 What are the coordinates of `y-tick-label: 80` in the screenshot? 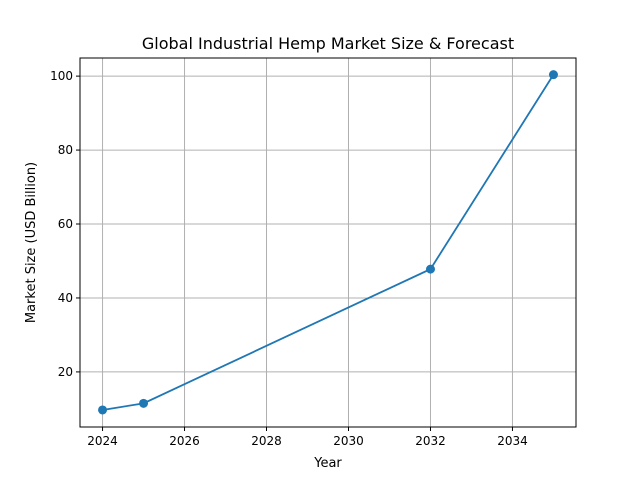 It's located at (65, 150).